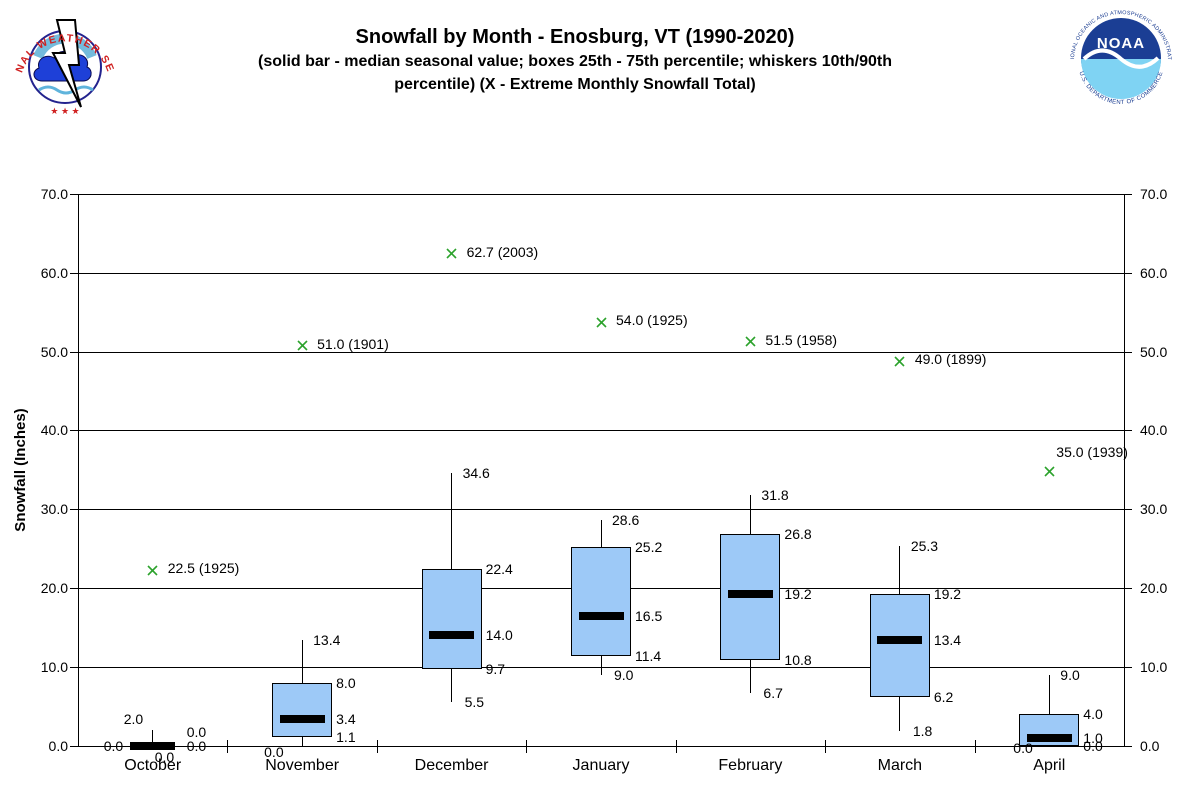 This screenshot has height=787, width=1183. I want to click on value-label-p10: 1.8, so click(922, 731).